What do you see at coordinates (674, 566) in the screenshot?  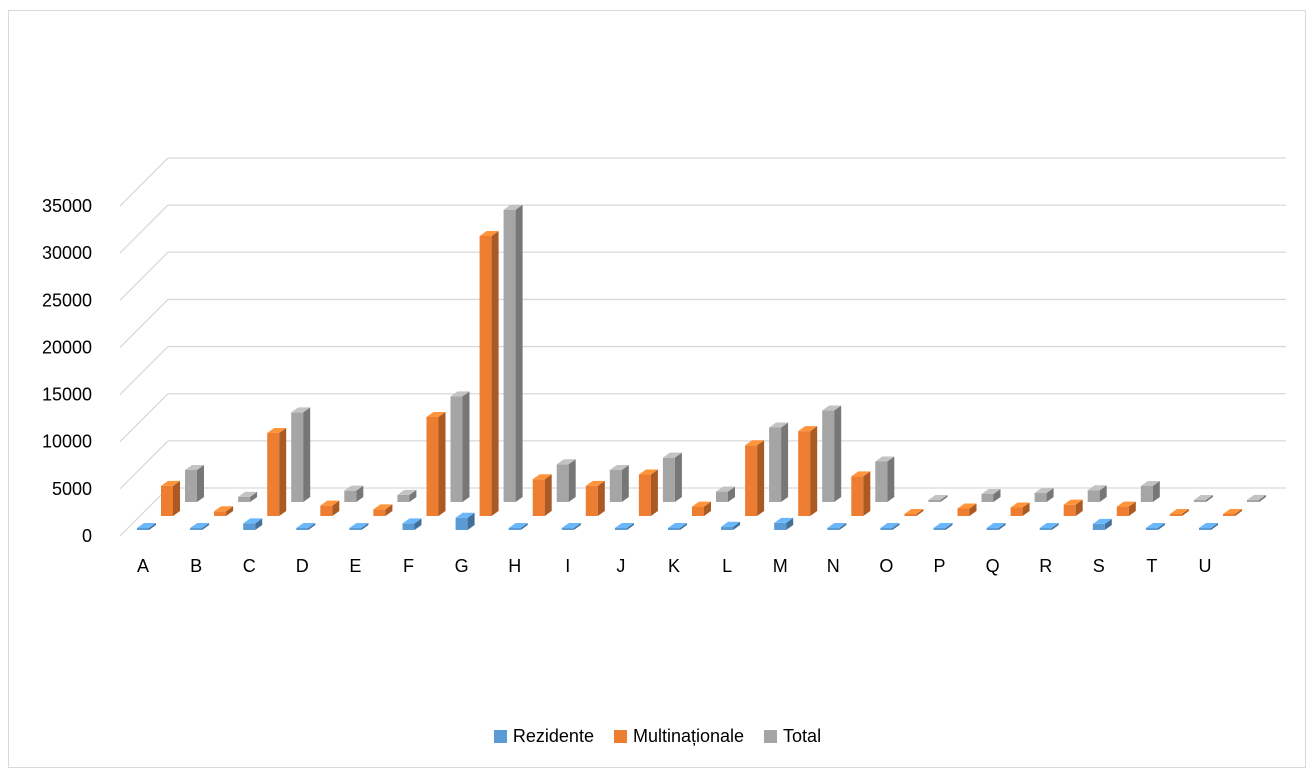 I see `x-axis-categories: A B C D E F G H I J K L M N O P Q R S T U` at bounding box center [674, 566].